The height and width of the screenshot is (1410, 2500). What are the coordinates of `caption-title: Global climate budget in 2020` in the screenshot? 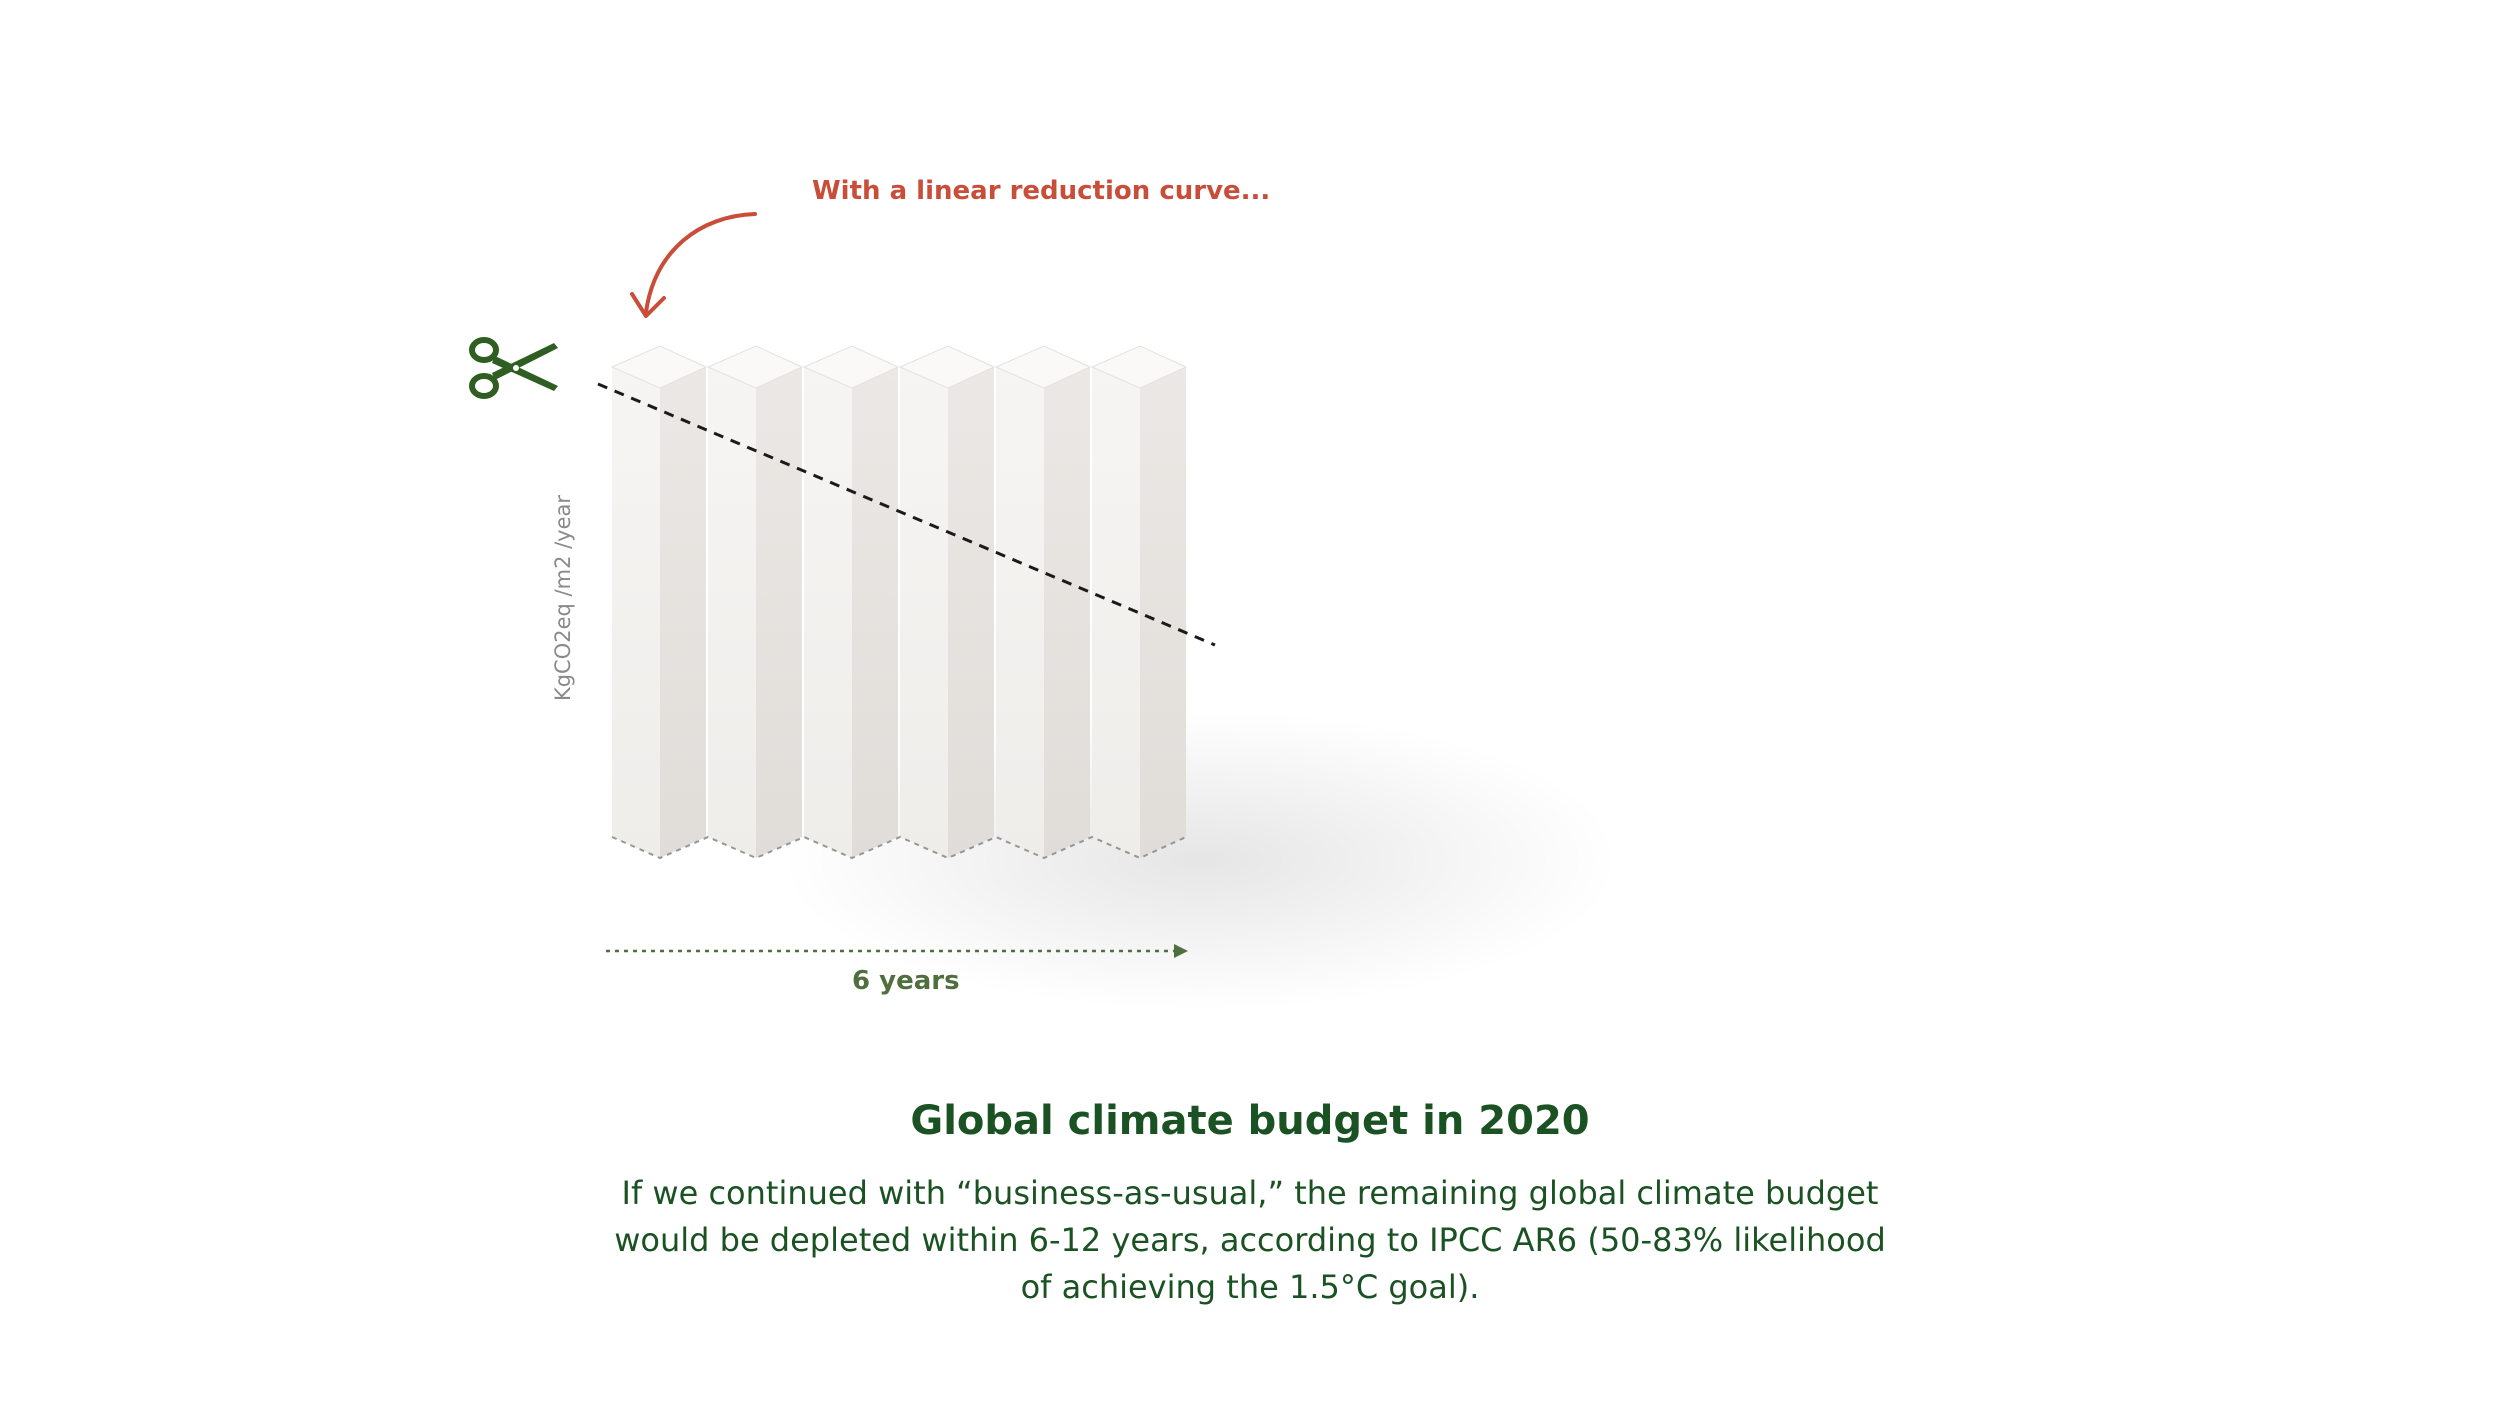 It's located at (1250, 1121).